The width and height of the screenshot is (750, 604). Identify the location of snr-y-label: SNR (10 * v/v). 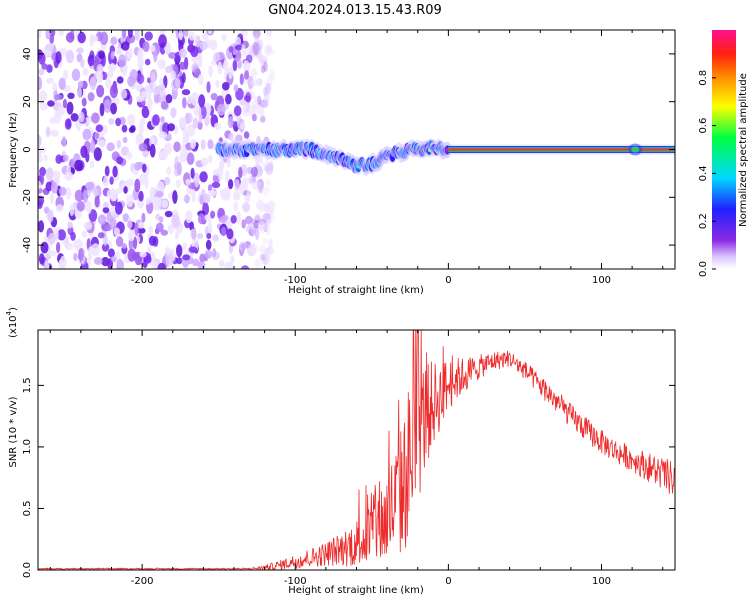
(13, 431).